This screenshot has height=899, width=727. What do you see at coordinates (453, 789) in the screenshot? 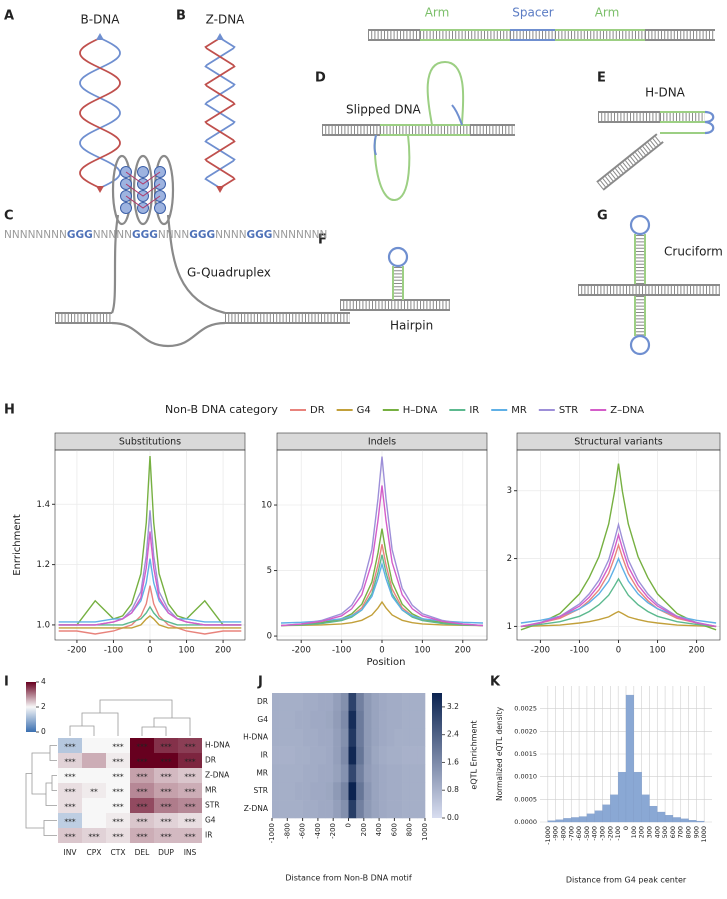
I see `colorbar-label: 0.8` at bounding box center [453, 789].